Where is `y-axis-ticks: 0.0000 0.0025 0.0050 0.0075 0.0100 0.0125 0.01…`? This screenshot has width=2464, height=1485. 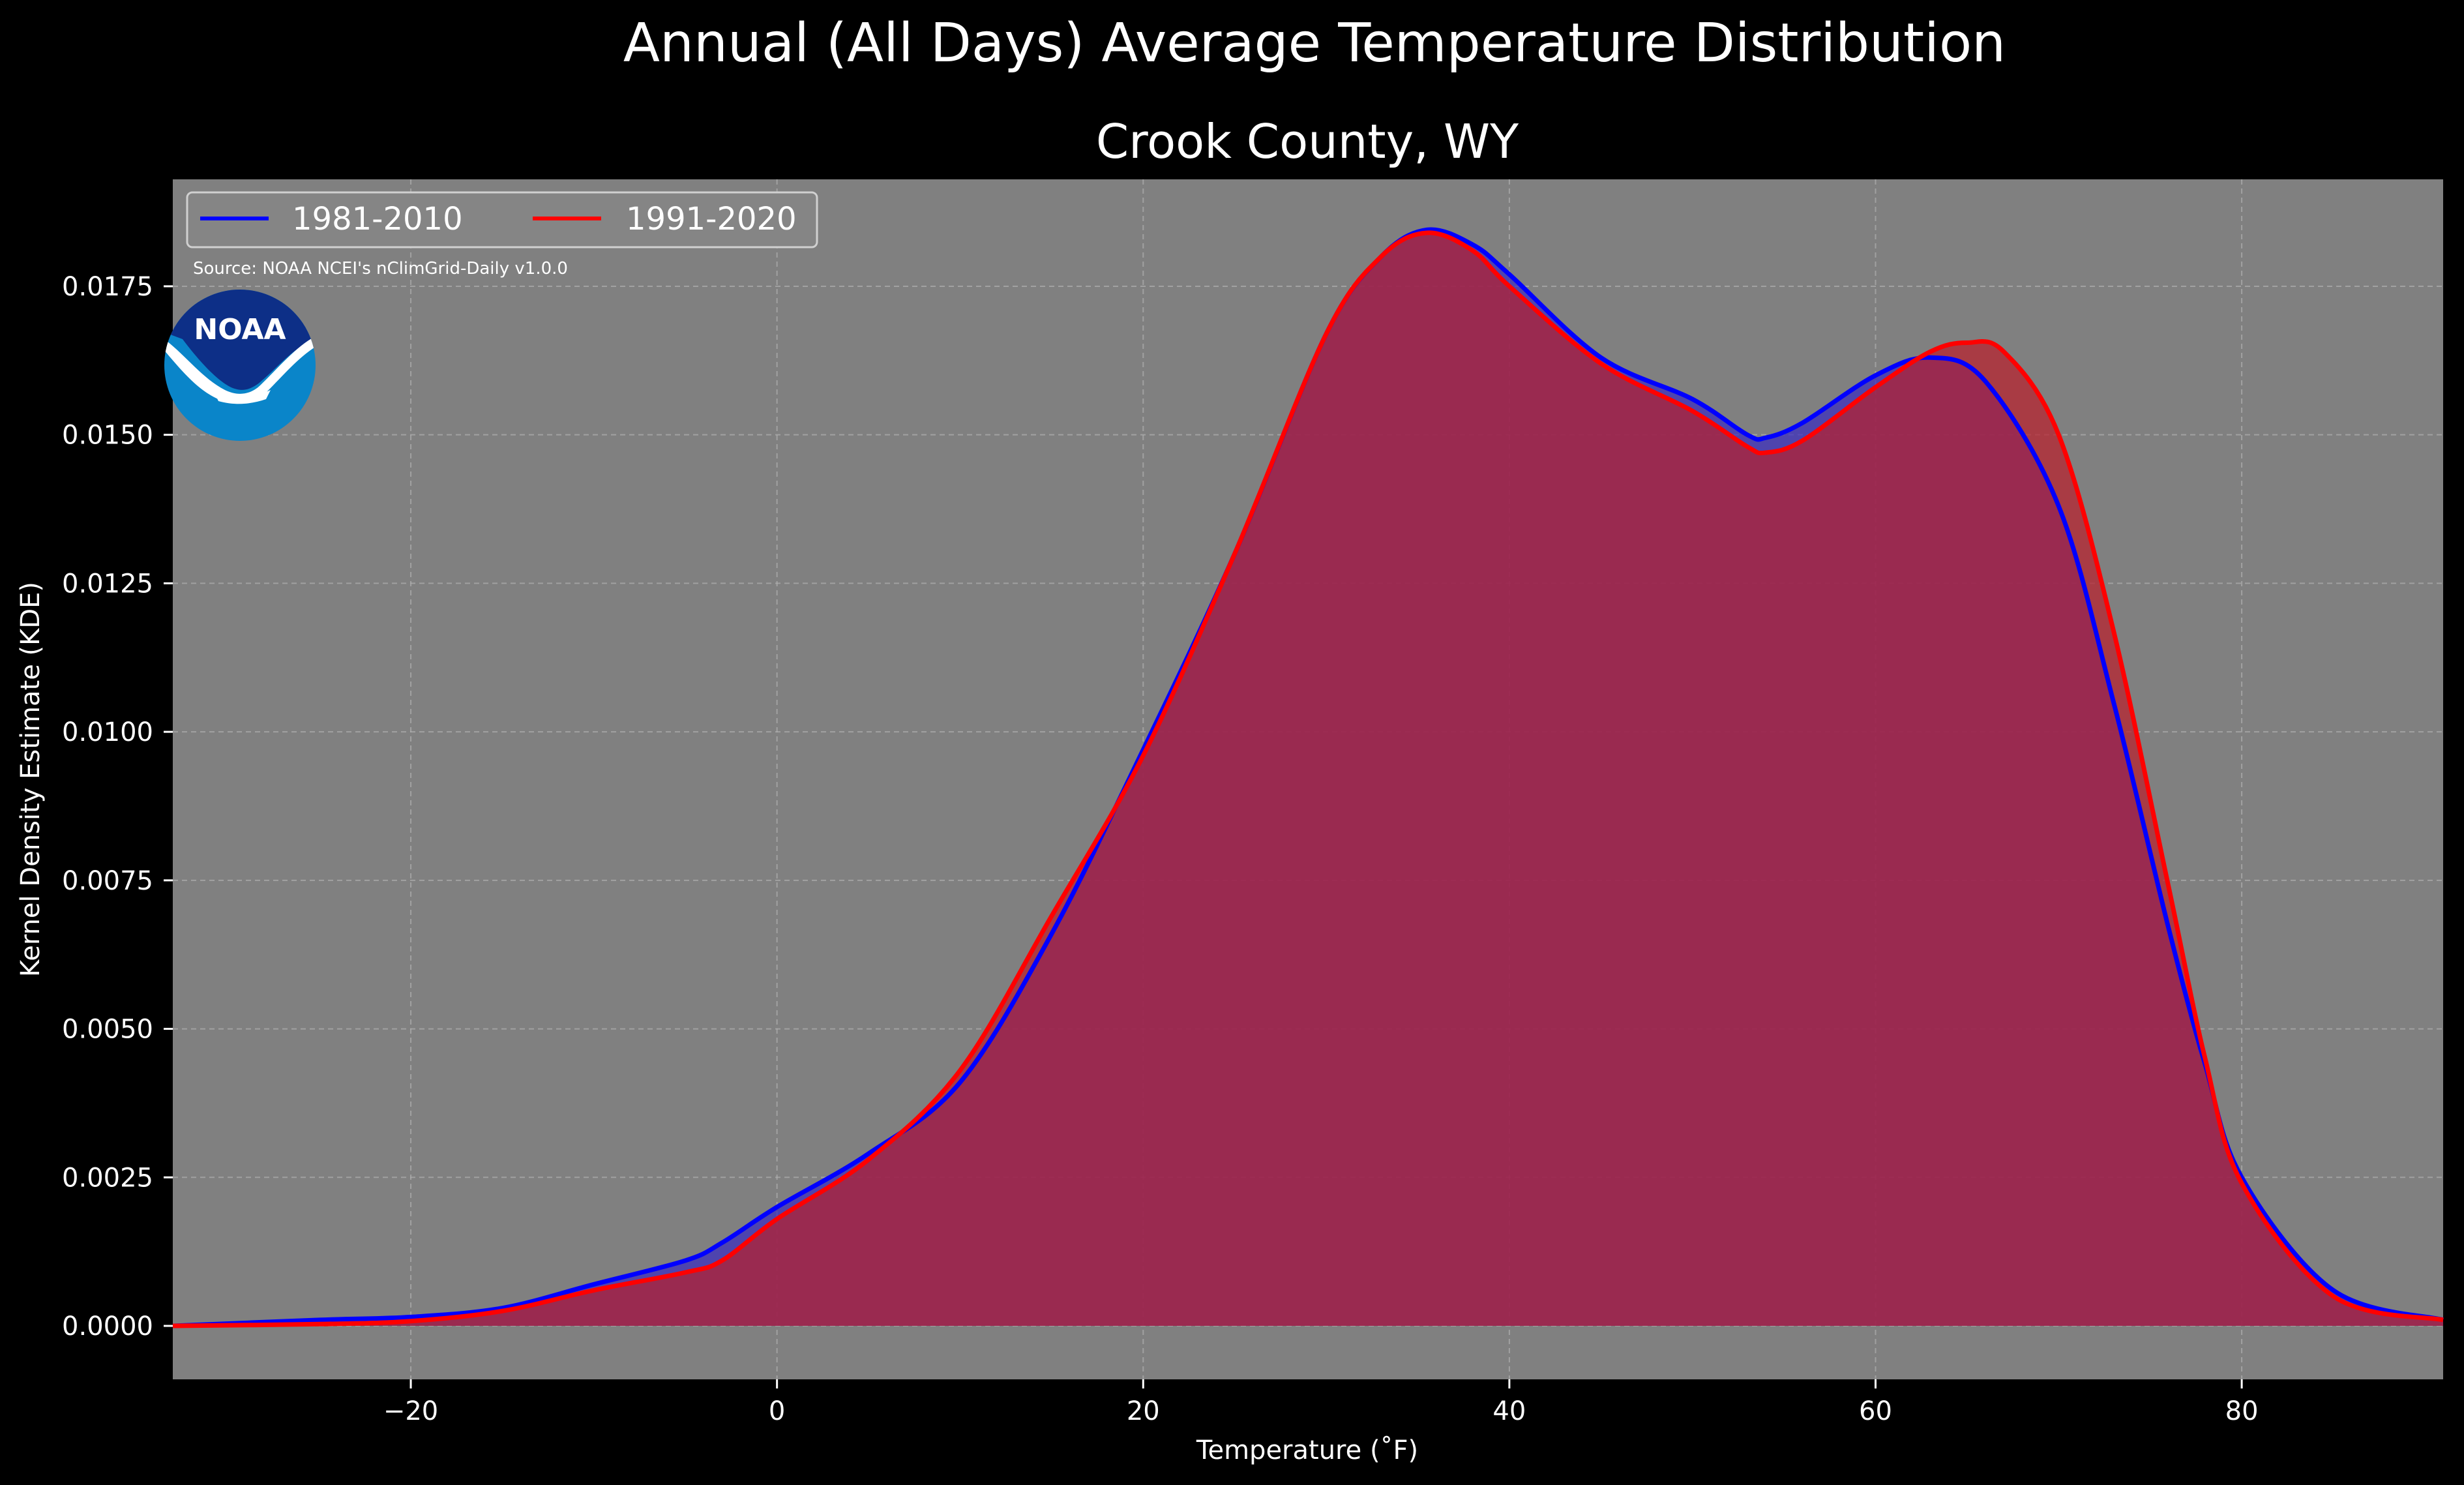 y-axis-ticks: 0.0000 0.0025 0.0050 0.0075 0.0100 0.0125 0.01… is located at coordinates (117, 807).